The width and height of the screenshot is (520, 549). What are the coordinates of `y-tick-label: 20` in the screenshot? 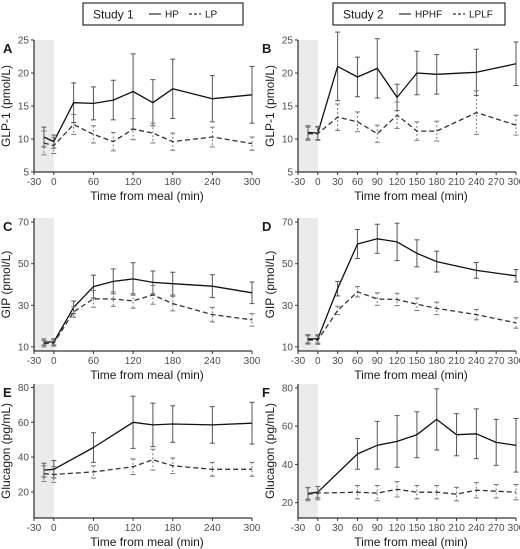 It's located at (24, 492).